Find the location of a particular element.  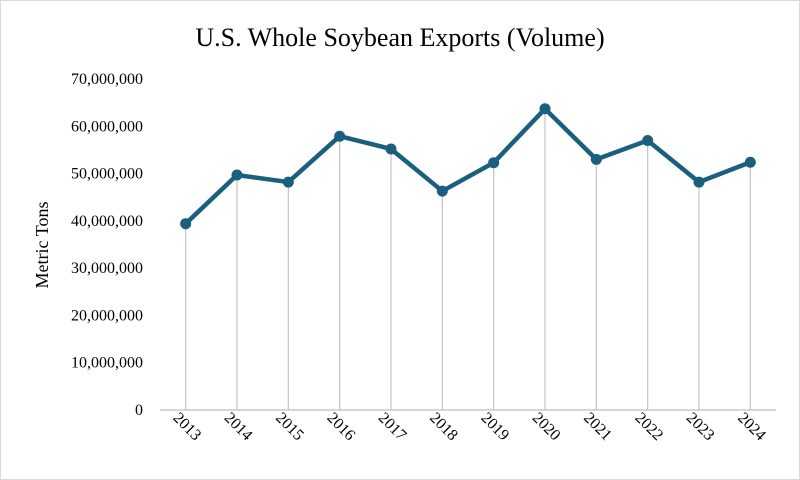

x-tick-label: 2016 is located at coordinates (341, 426).